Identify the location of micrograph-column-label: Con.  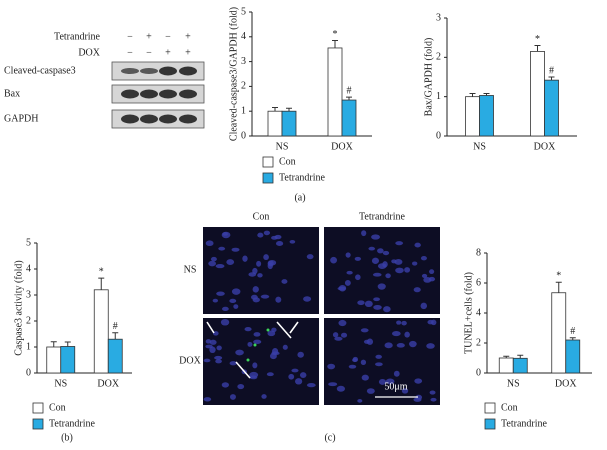
(261, 216).